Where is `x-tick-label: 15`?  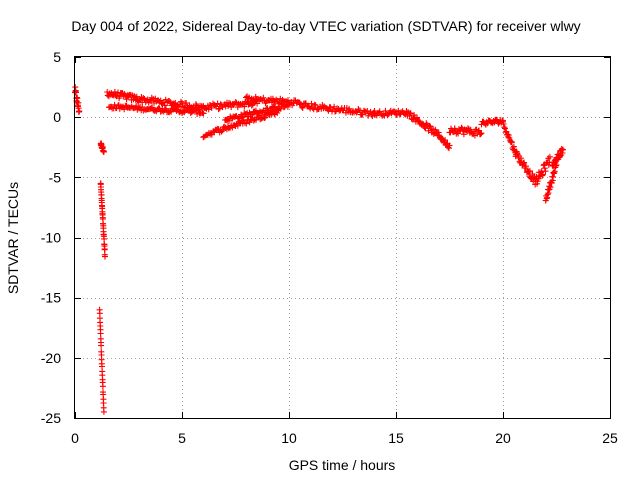
x-tick-label: 15 is located at coordinates (396, 438).